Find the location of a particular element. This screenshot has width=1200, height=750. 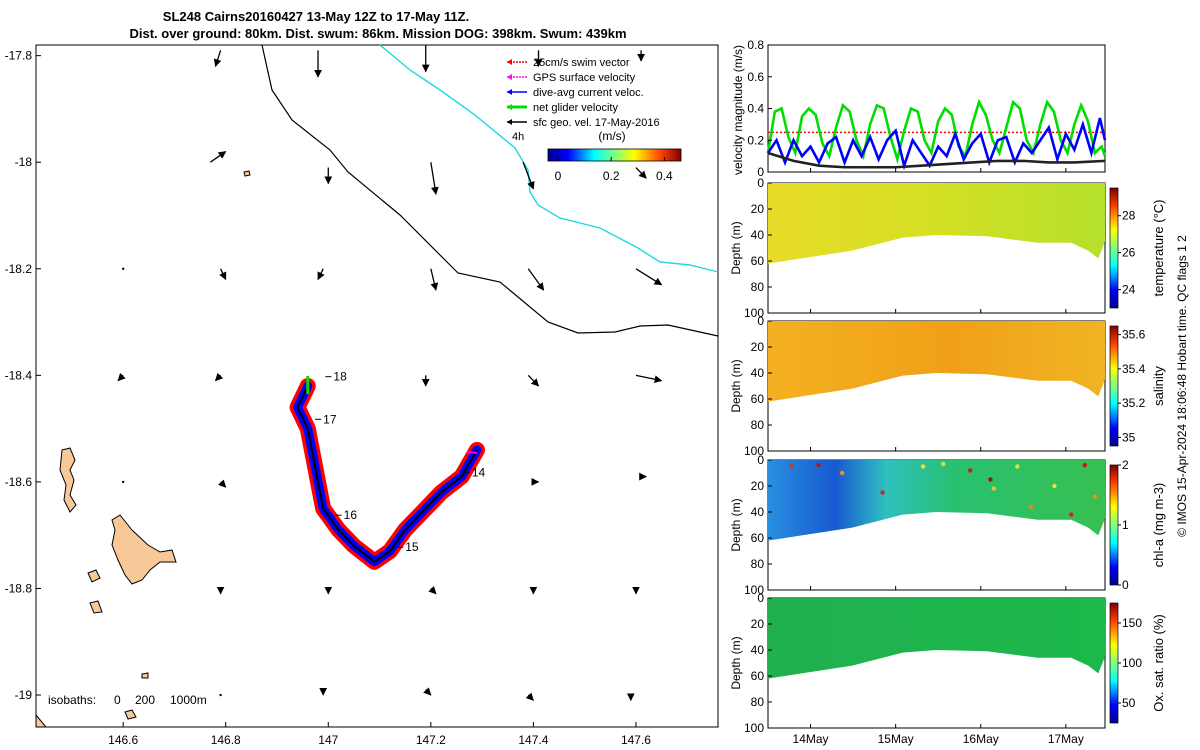

track-line is located at coordinates (387, 474).